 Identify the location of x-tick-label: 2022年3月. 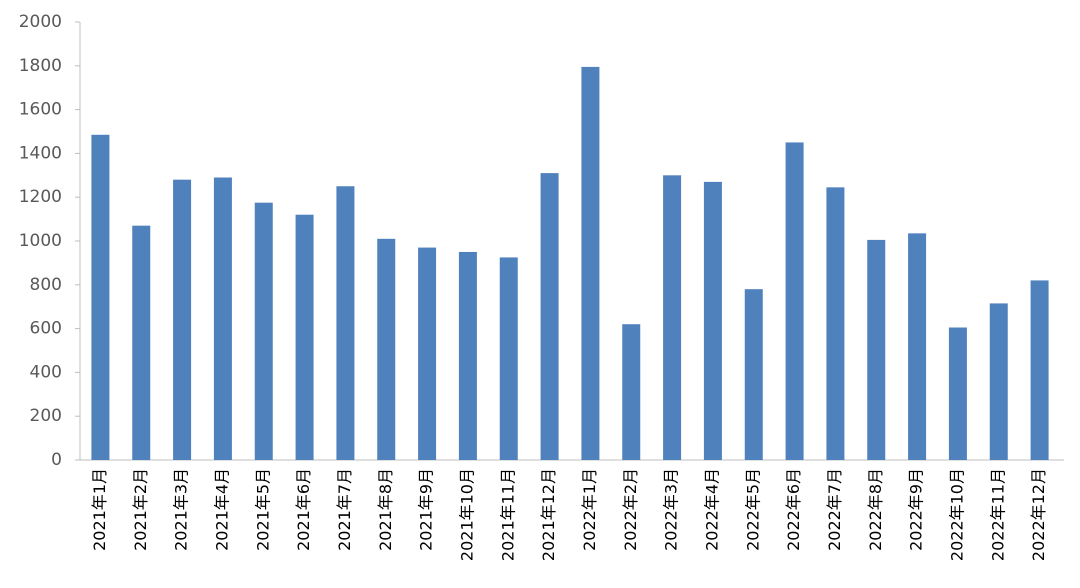
(671, 509).